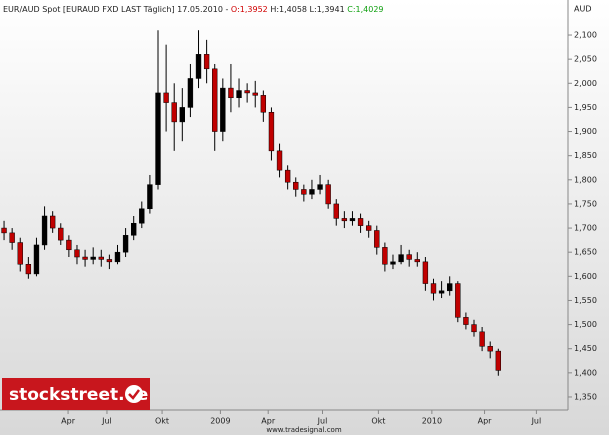 The height and width of the screenshot is (435, 609). Describe the element at coordinates (307, 9) in the screenshot. I see `high-low-label: H:1,4058 L:1,3941` at that location.